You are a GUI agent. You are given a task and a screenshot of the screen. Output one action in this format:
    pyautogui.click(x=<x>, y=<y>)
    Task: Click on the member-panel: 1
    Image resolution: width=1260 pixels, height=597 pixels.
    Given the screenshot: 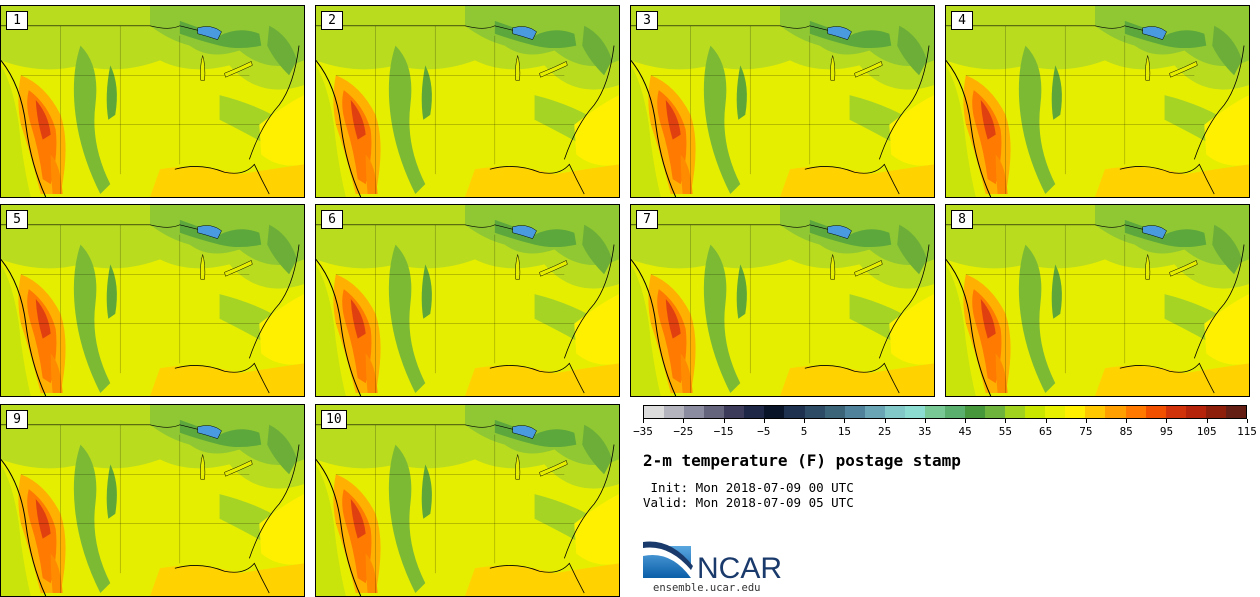 What is the action you would take?
    pyautogui.click(x=152, y=101)
    